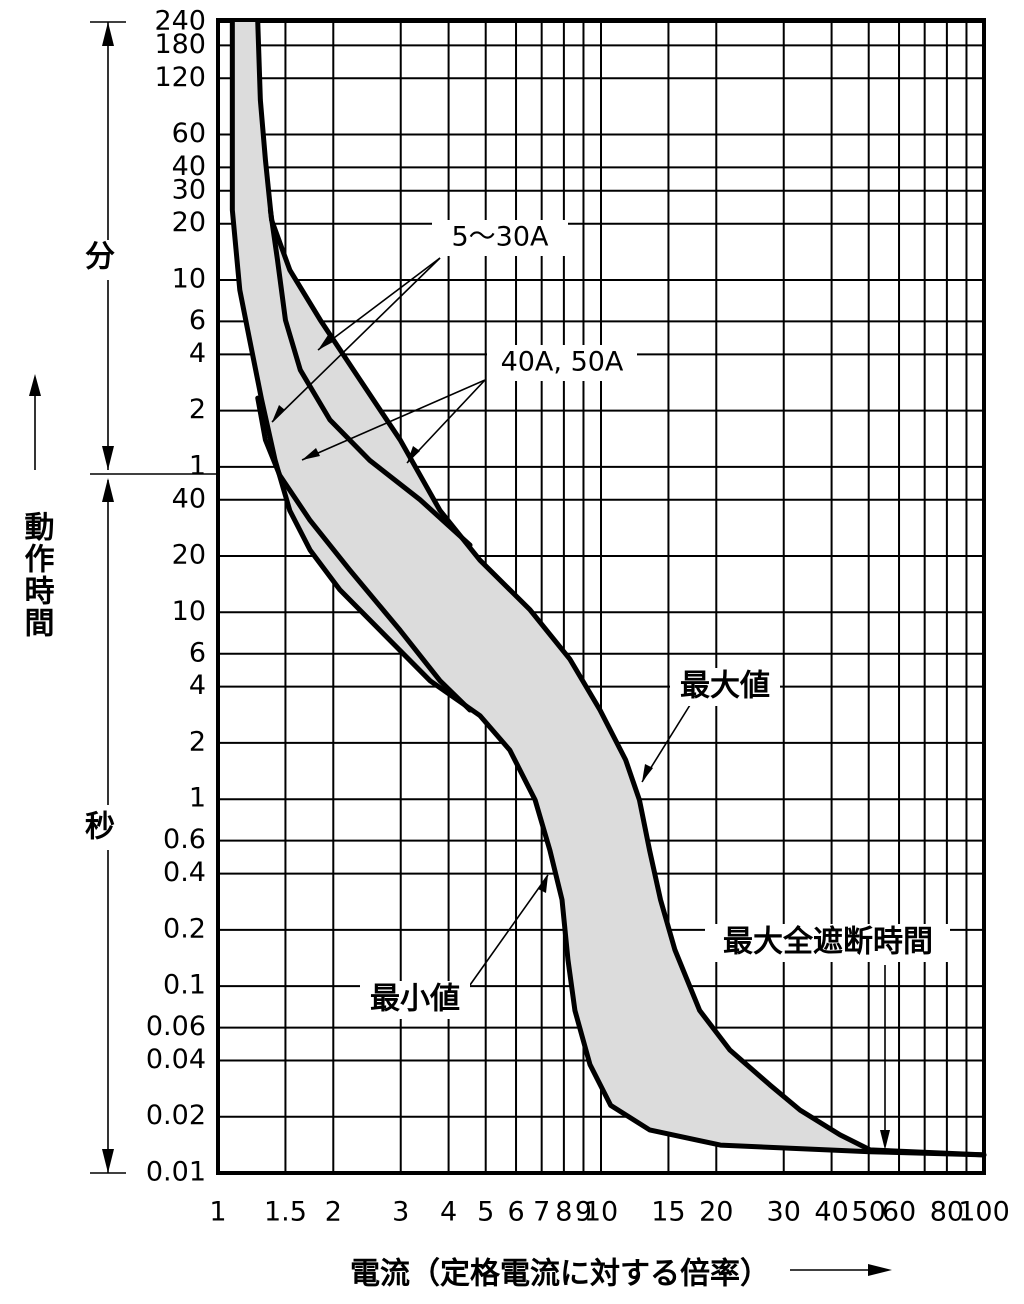  I want to click on unit-label: 秒, so click(100, 827).